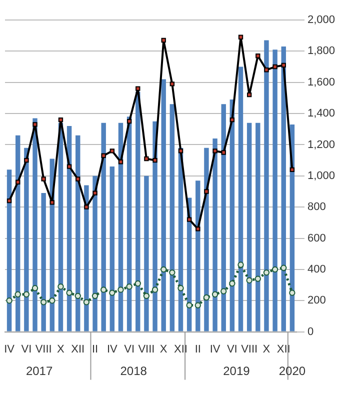 The image size is (342, 407). What do you see at coordinates (310, 332) in the screenshot?
I see `y-tick-label: 0` at bounding box center [310, 332].